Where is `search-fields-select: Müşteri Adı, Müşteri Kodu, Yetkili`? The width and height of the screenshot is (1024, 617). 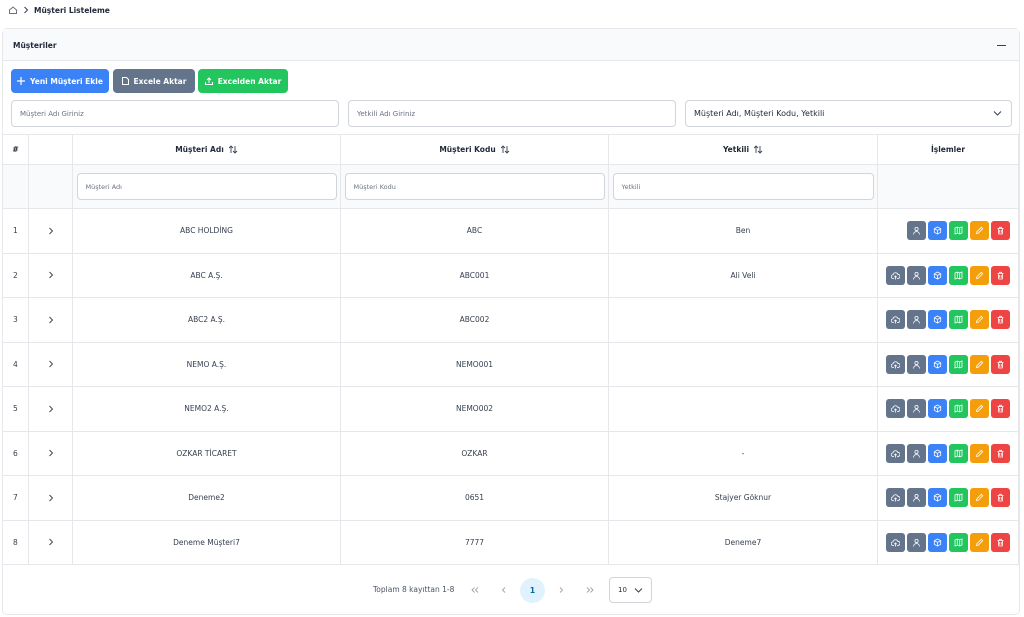
search-fields-select: Müşteri Adı, Müşteri Kodu, Yetkili is located at coordinates (848, 113).